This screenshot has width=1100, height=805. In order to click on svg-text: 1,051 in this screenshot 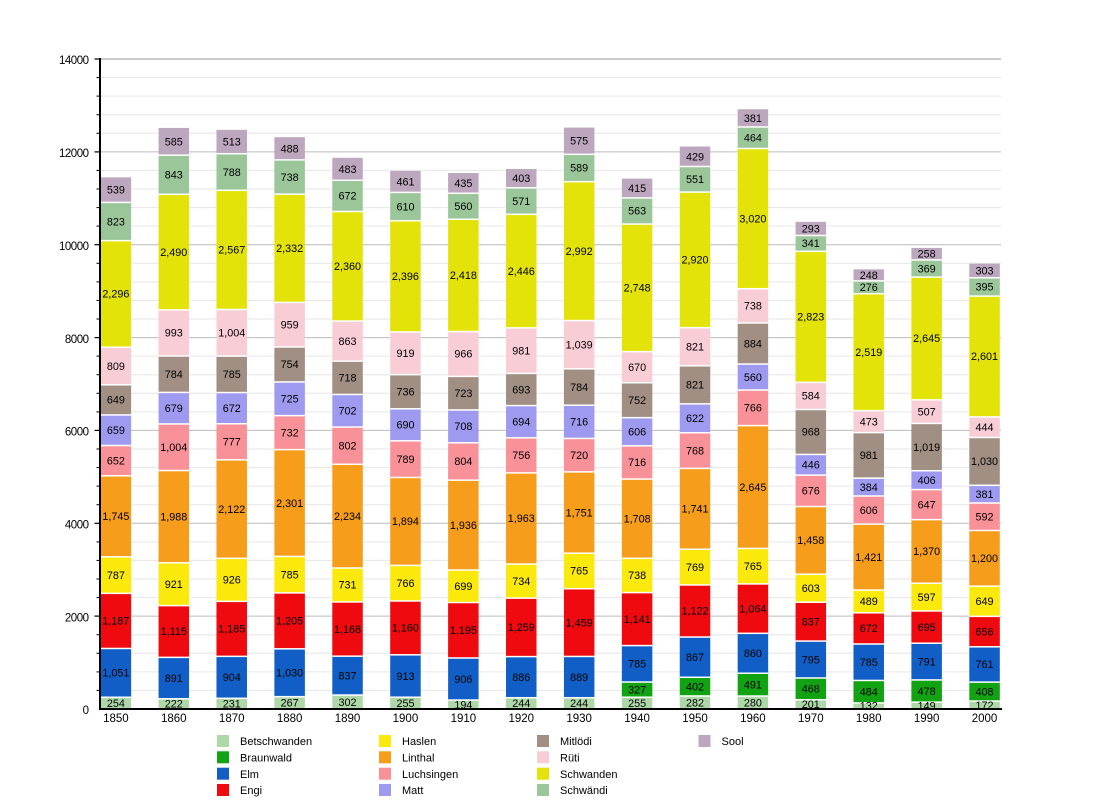, I will do `click(115, 674)`.